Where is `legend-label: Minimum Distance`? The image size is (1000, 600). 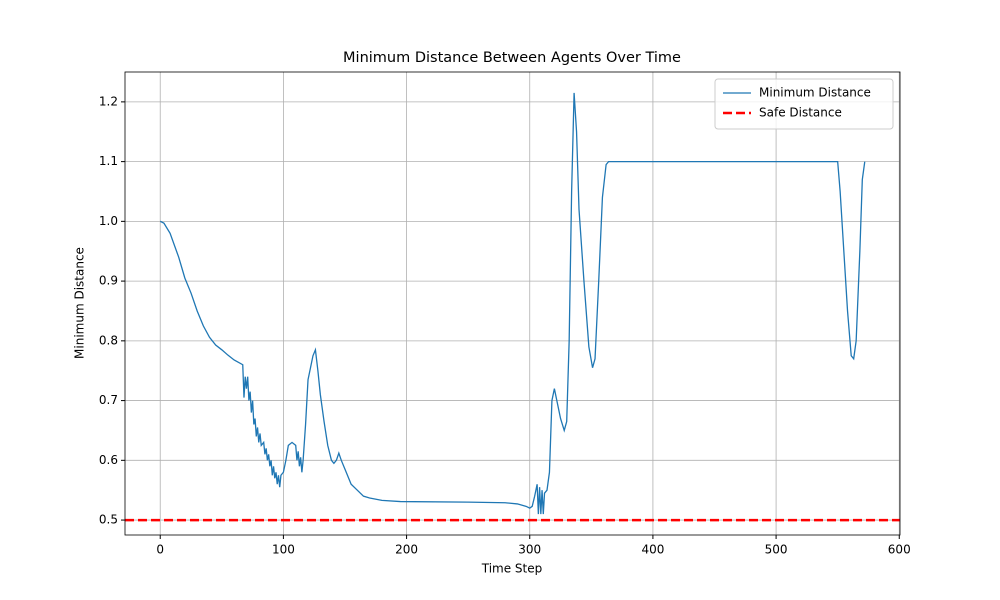 legend-label: Minimum Distance is located at coordinates (815, 93).